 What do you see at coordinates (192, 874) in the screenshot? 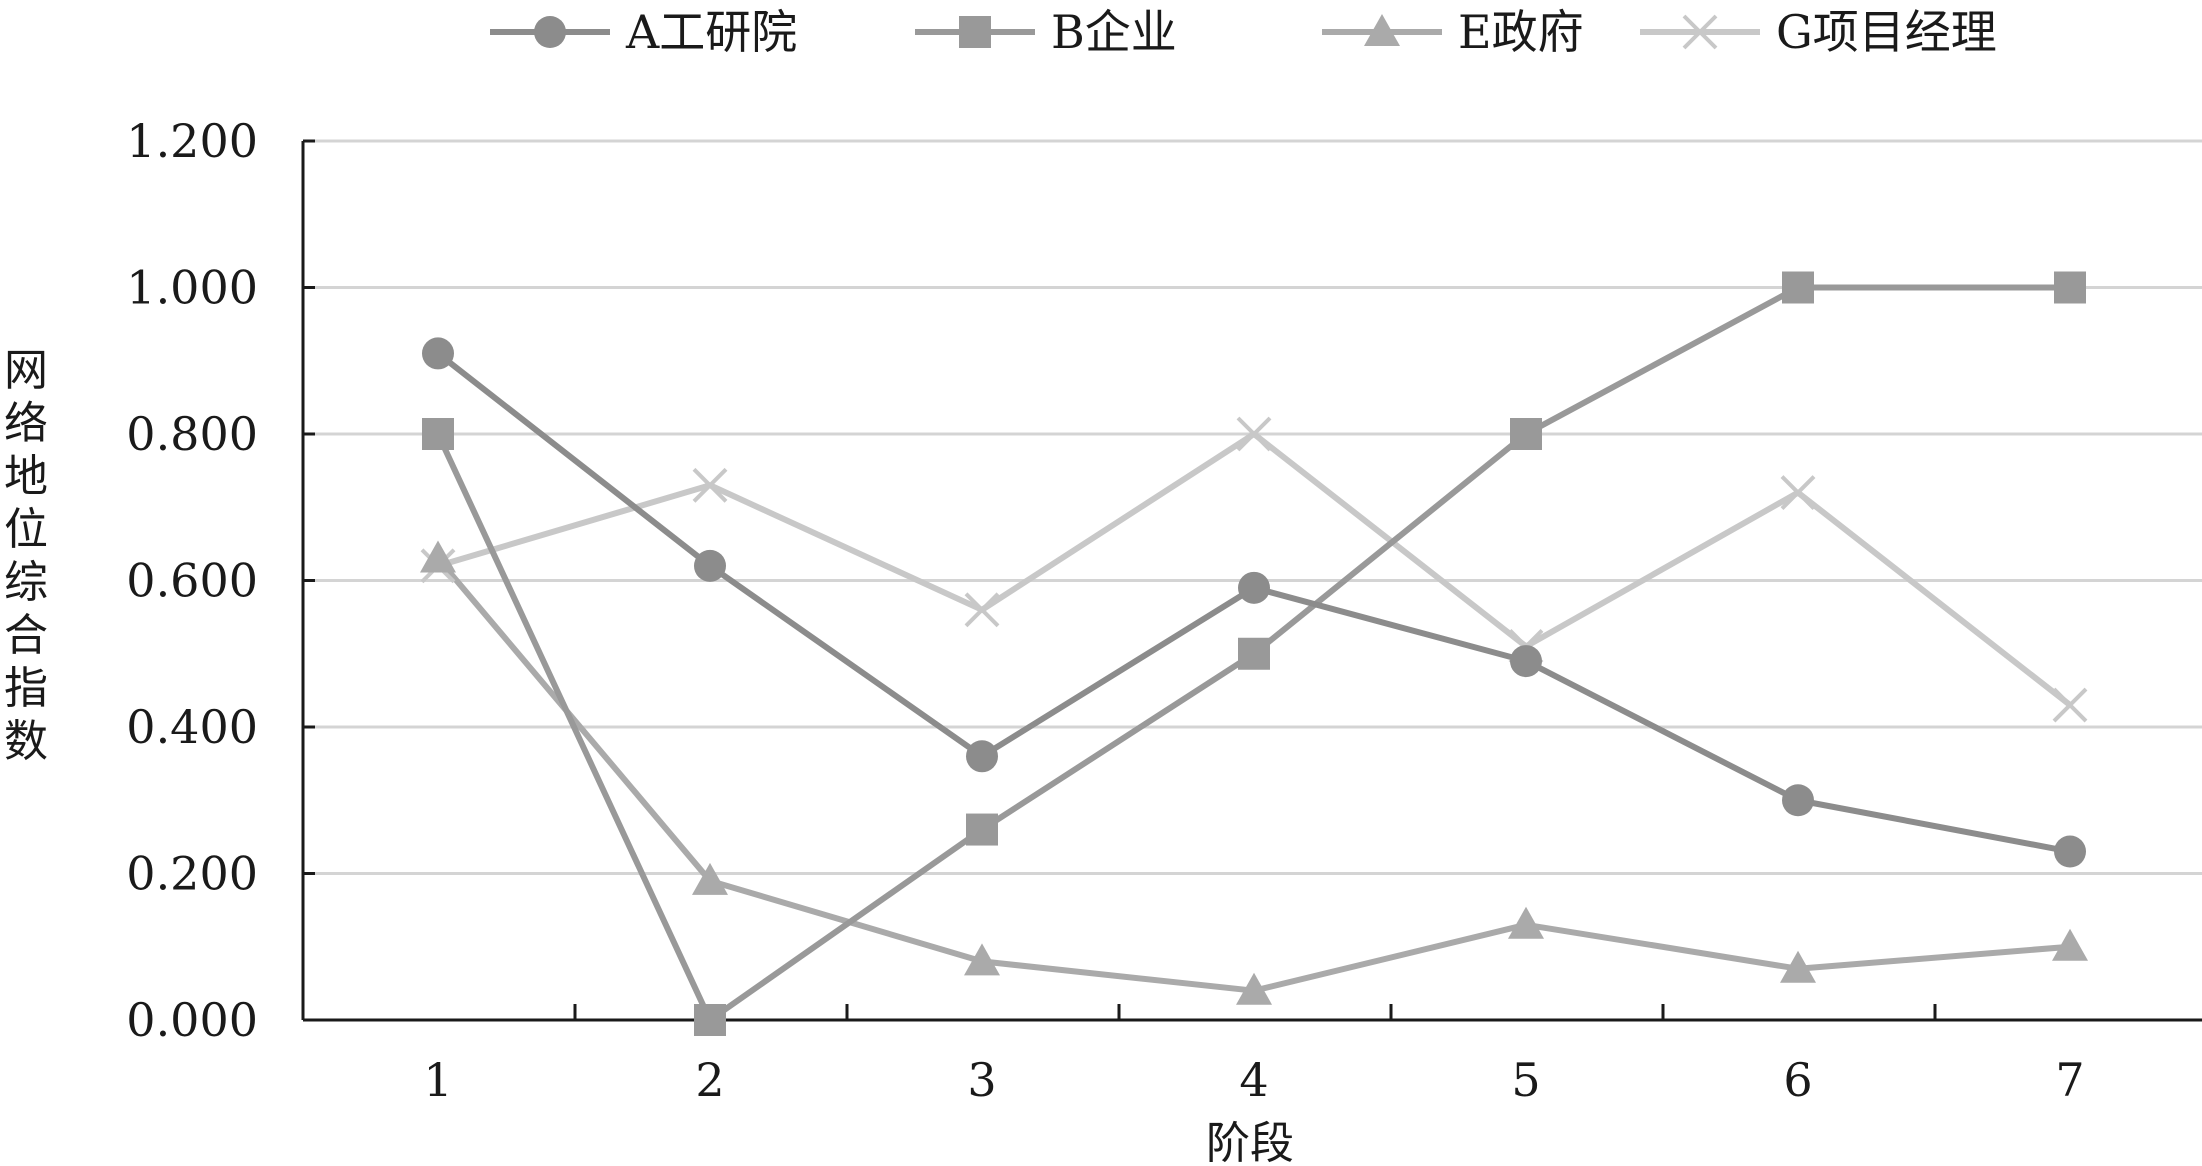
I see `y-tick-label-1: 0.200` at bounding box center [192, 874].